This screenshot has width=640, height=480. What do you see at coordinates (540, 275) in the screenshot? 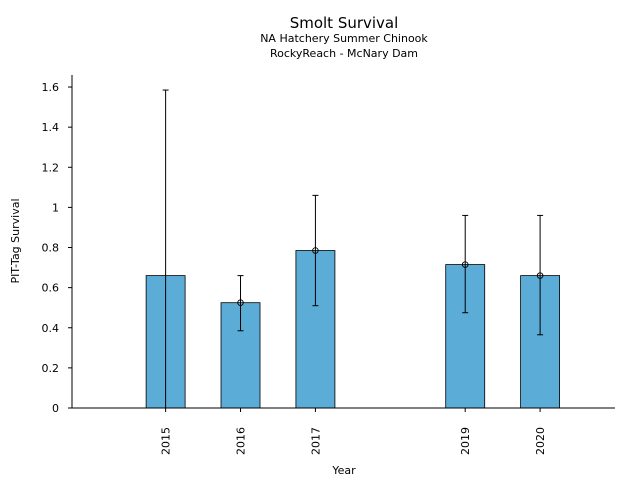
I see `point-marker-2020` at bounding box center [540, 275].